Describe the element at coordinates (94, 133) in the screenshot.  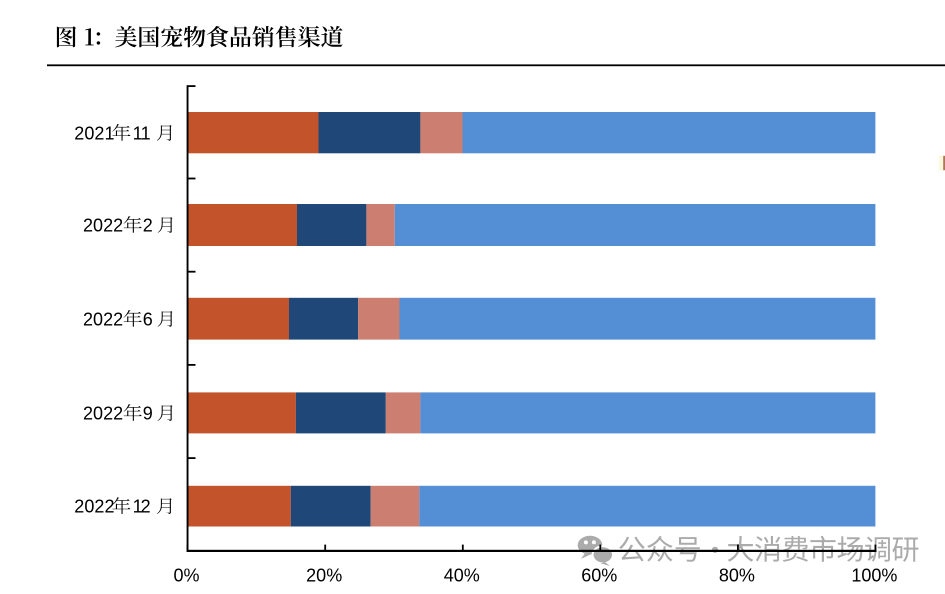
I see `svg-text: 2021` at that location.